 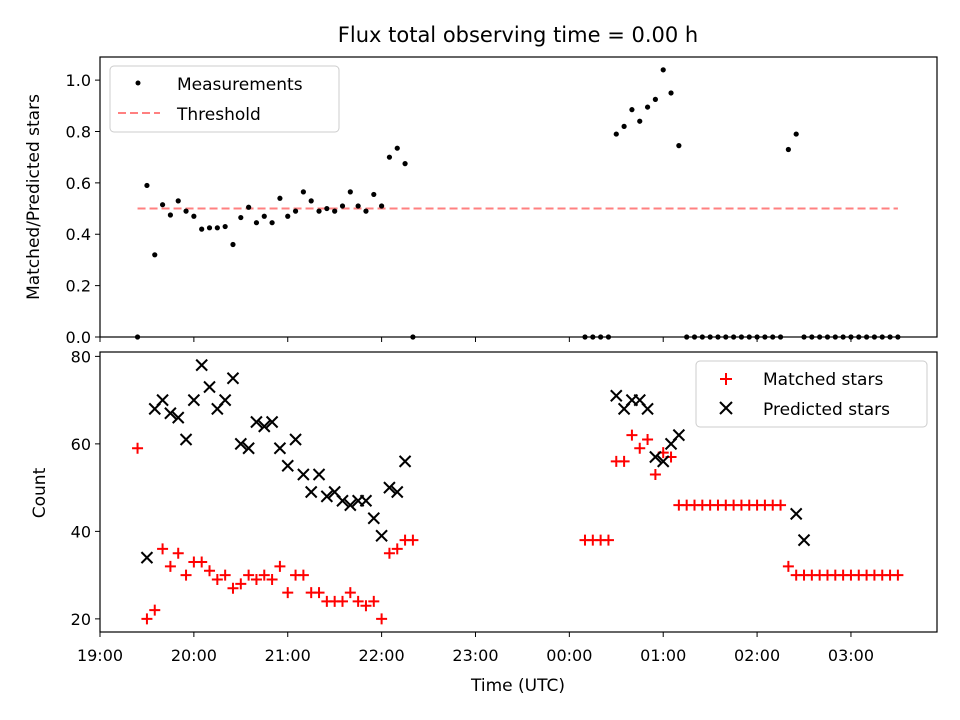 What do you see at coordinates (475, 339) in the screenshot?
I see `top-x-ticks` at bounding box center [475, 339].